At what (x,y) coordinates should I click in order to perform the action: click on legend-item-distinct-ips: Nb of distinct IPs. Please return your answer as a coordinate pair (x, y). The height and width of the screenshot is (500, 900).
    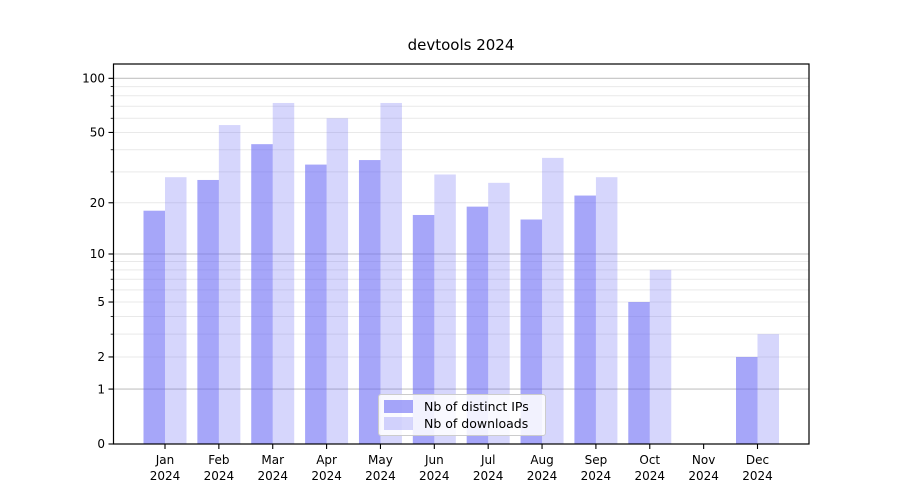
    Looking at the image, I should click on (461, 406).